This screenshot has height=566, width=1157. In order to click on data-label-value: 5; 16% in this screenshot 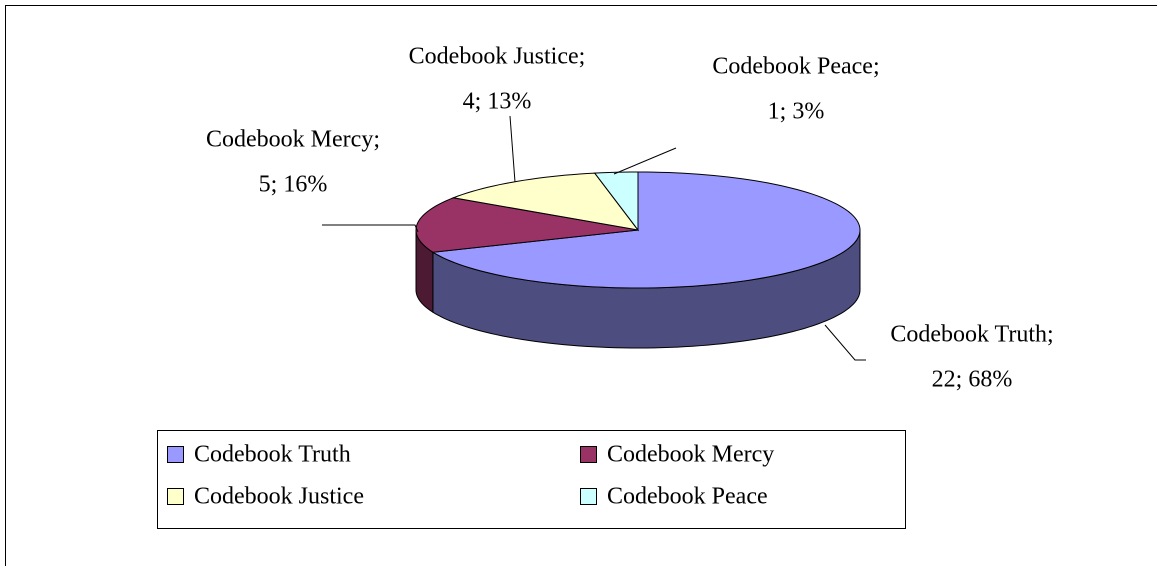, I will do `click(293, 185)`.